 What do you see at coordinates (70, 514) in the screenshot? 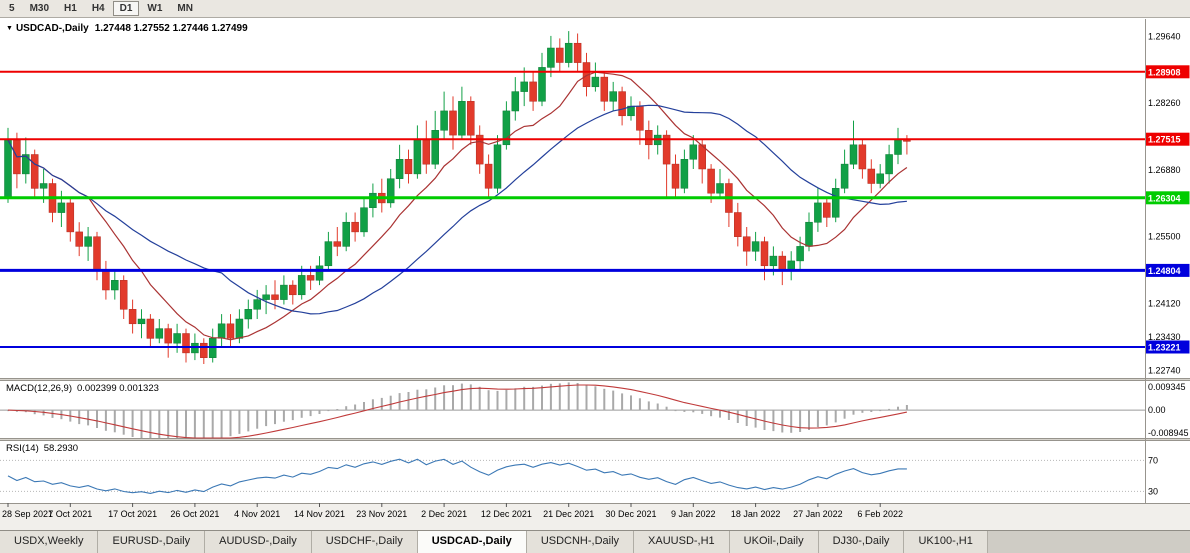
I see `svg-text: 7 Oct 2021` at bounding box center [70, 514].